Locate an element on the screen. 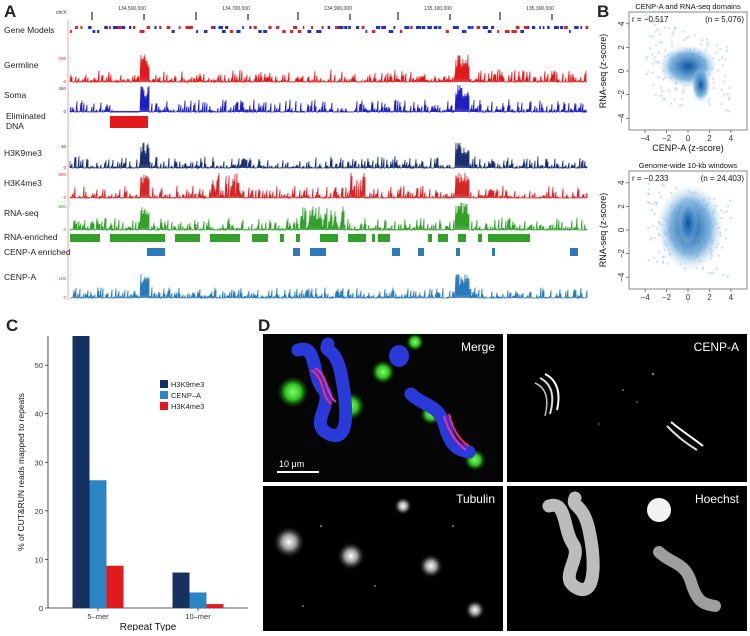 The image size is (750, 636). y-tick-label: 20 is located at coordinates (39, 511).